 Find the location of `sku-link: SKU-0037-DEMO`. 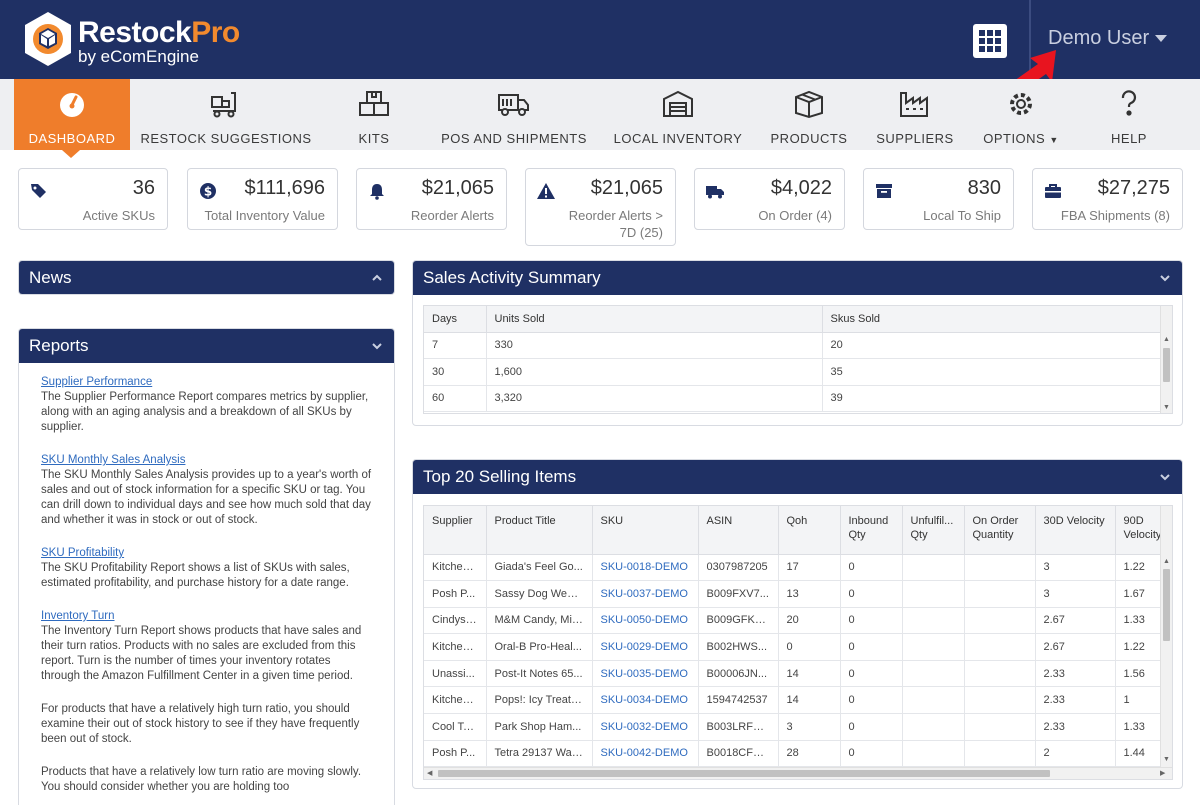

sku-link: SKU-0037-DEMO is located at coordinates (645, 594).